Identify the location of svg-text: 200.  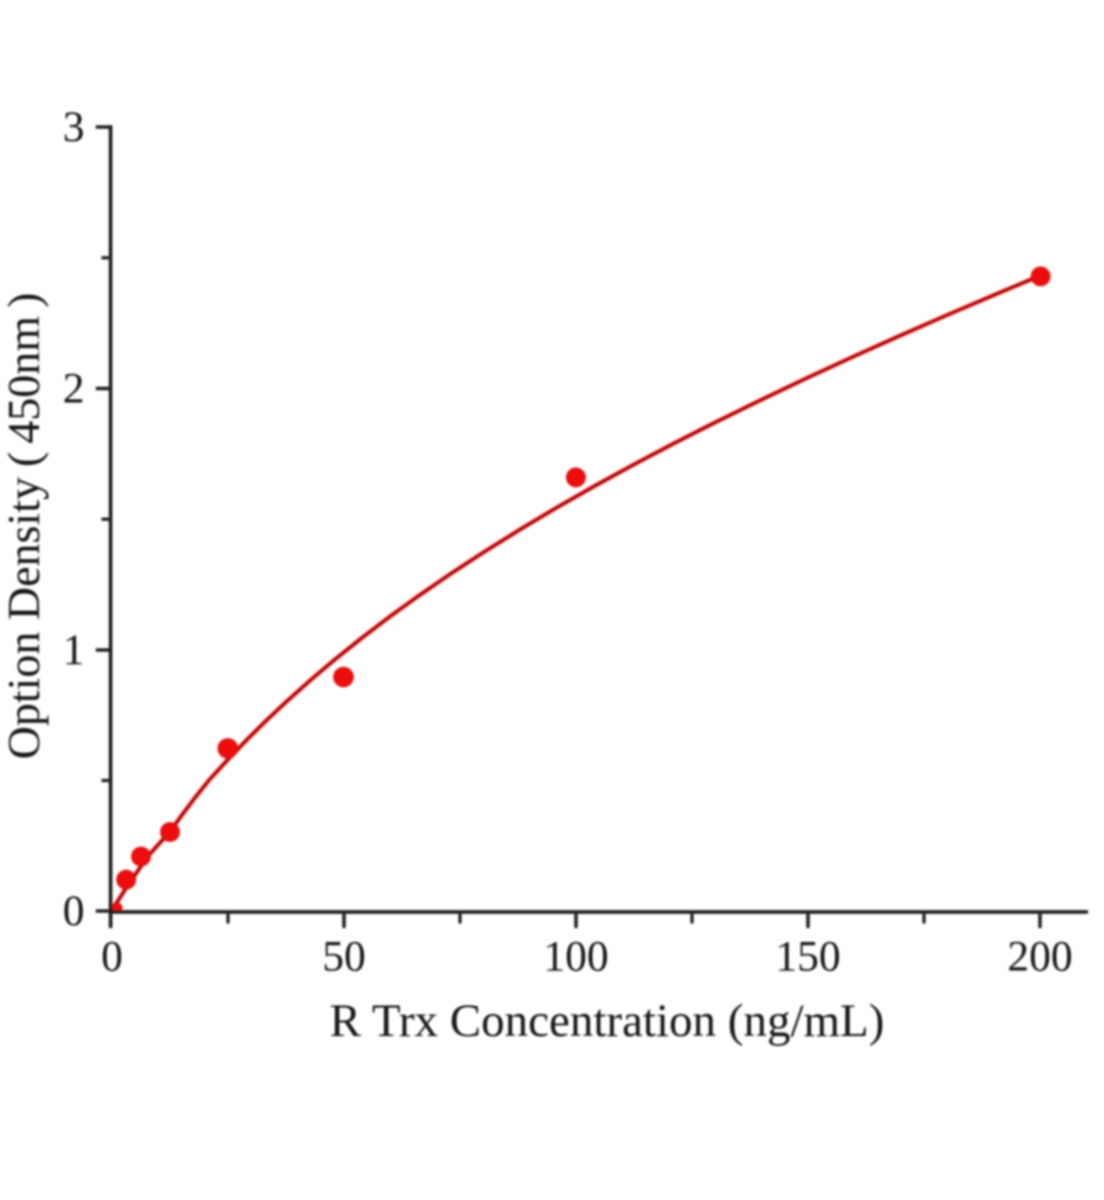
(1039, 957).